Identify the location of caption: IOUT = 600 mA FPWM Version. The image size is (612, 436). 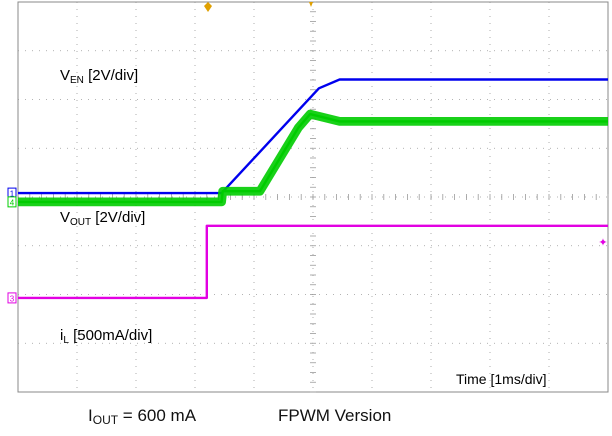
(306, 416).